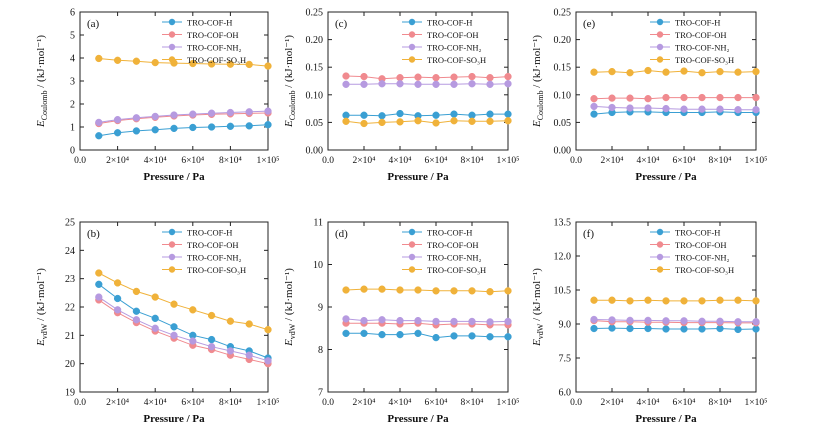 The image size is (817, 432). What do you see at coordinates (666, 81) in the screenshot?
I see `plot-frame` at bounding box center [666, 81].